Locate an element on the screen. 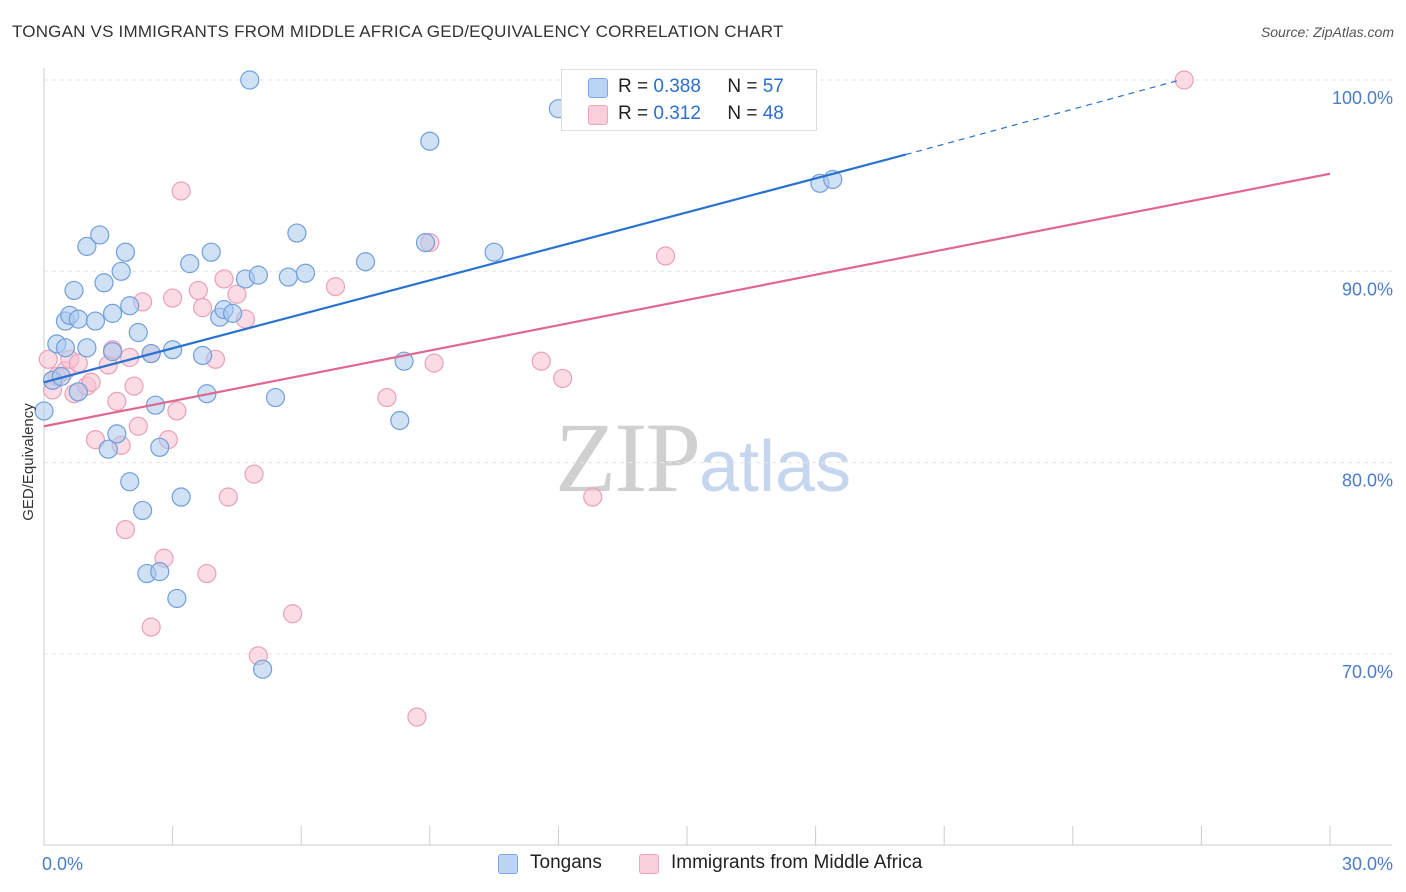  series-legend: Tongans Immigrants from Middle Africa is located at coordinates (703, 865).